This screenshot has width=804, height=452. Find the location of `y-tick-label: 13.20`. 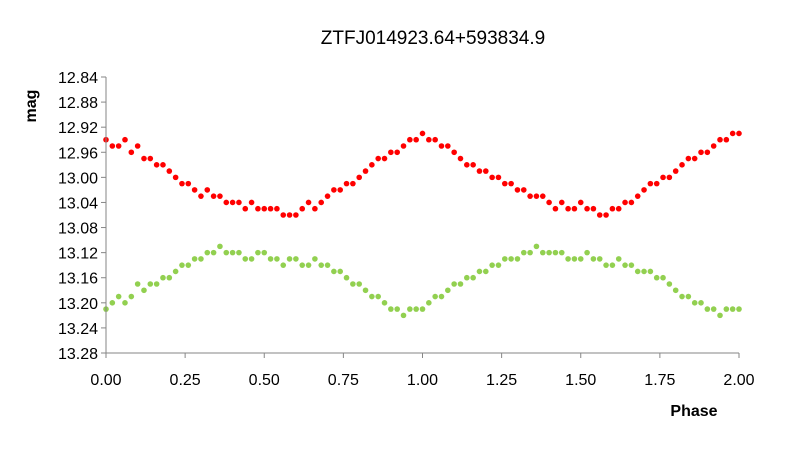

y-tick-label: 13.20 is located at coordinates (78, 304).